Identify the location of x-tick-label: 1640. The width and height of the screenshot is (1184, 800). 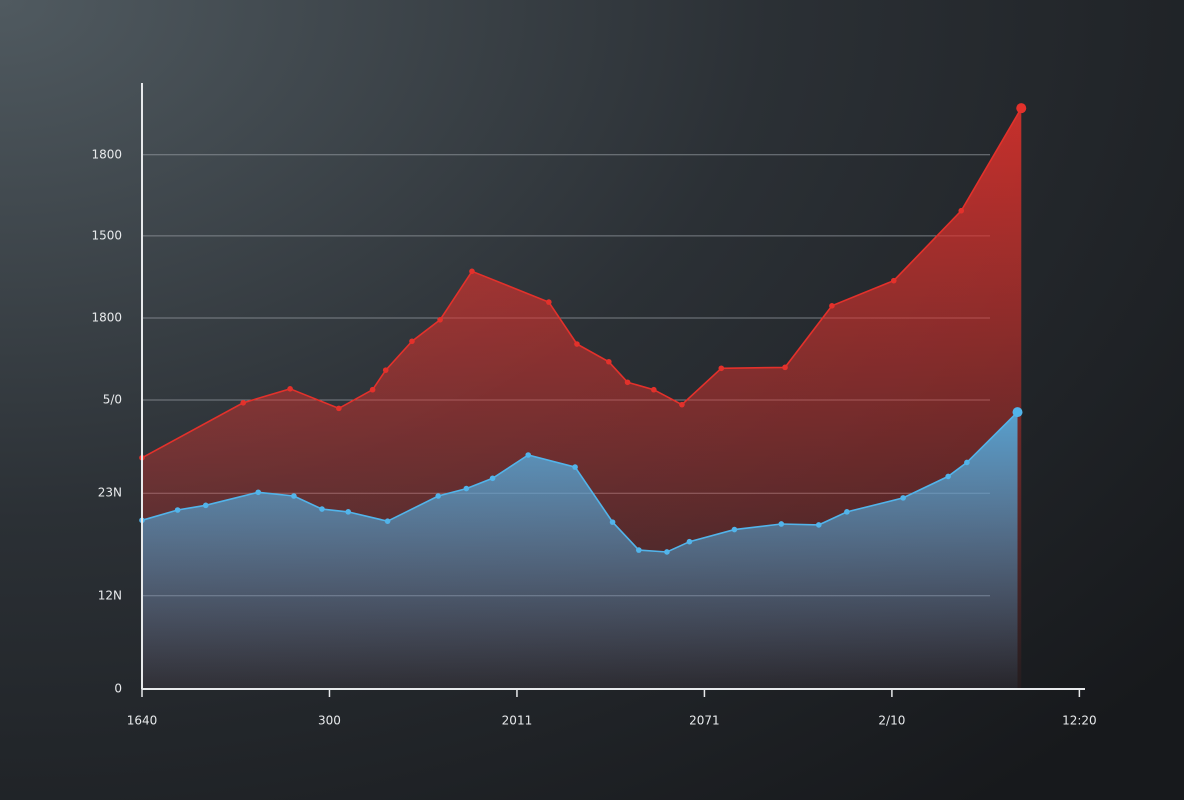
(142, 721).